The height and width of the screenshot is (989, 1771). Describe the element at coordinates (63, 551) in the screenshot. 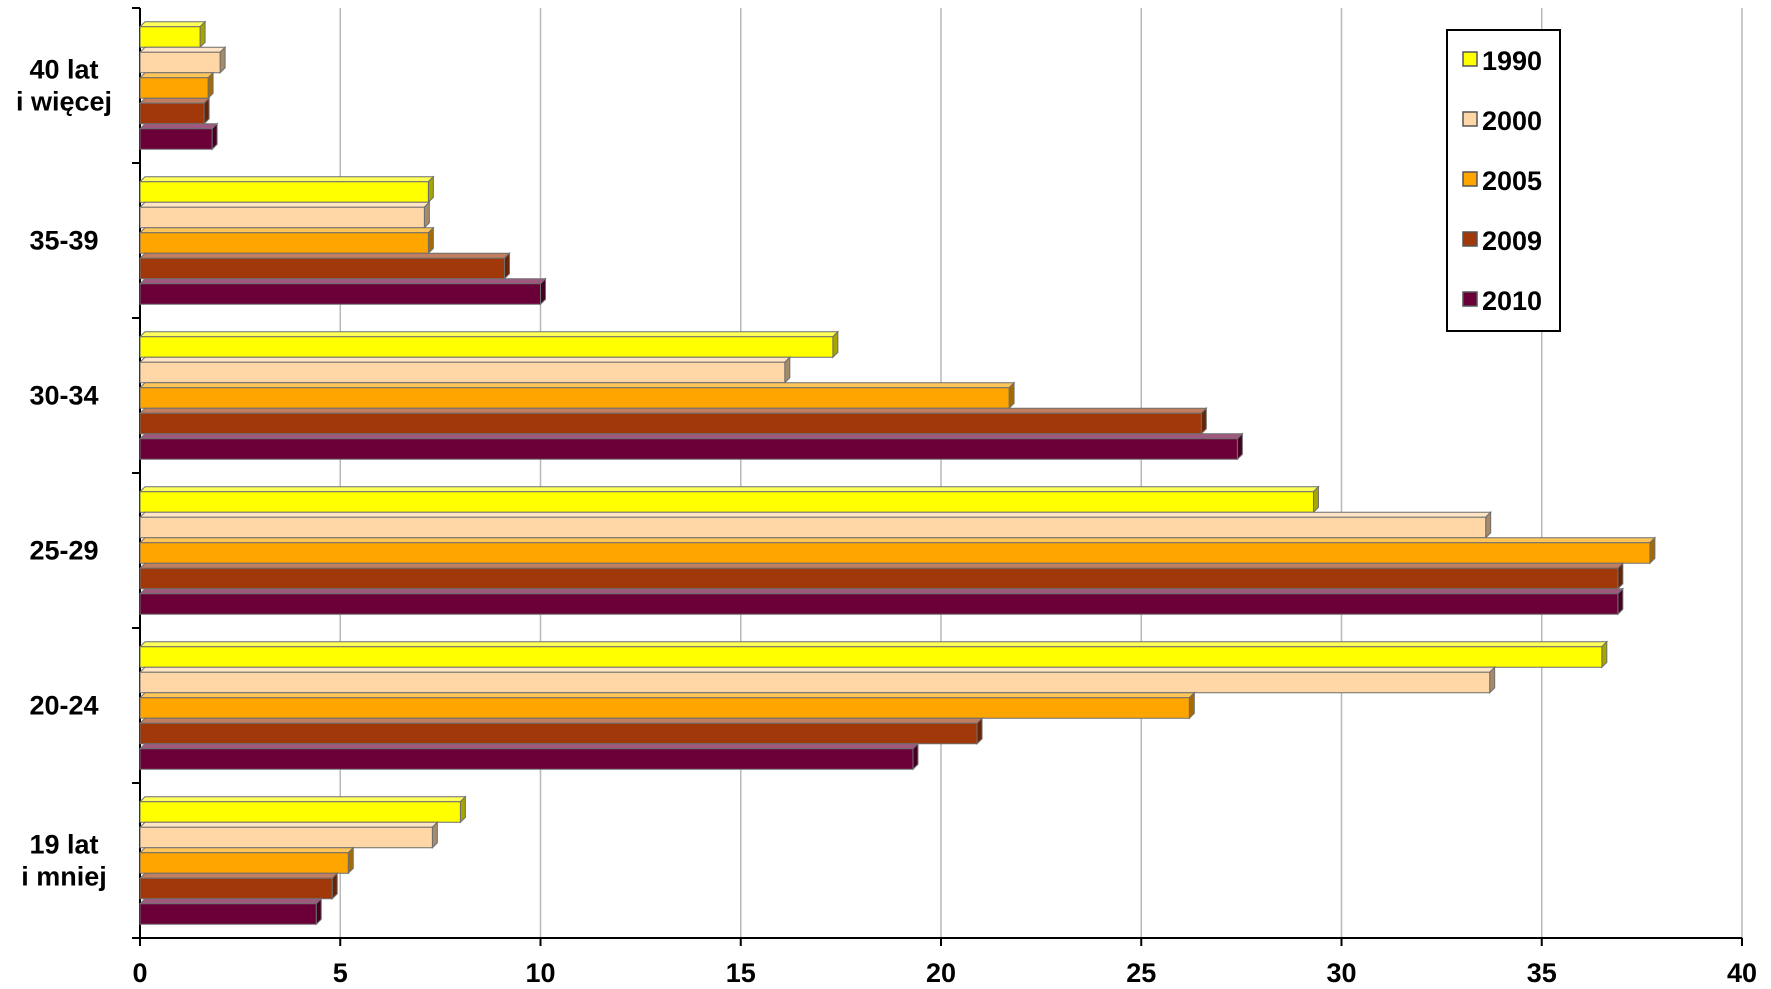

I see `category-label-3: 25-29` at that location.